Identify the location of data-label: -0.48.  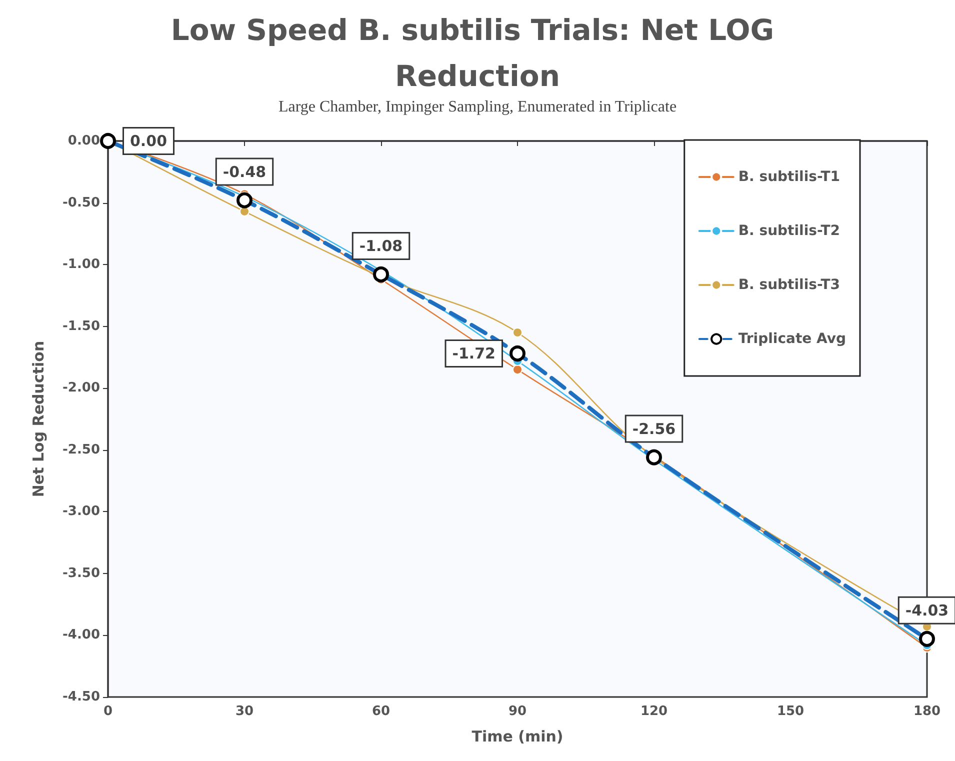
(244, 171).